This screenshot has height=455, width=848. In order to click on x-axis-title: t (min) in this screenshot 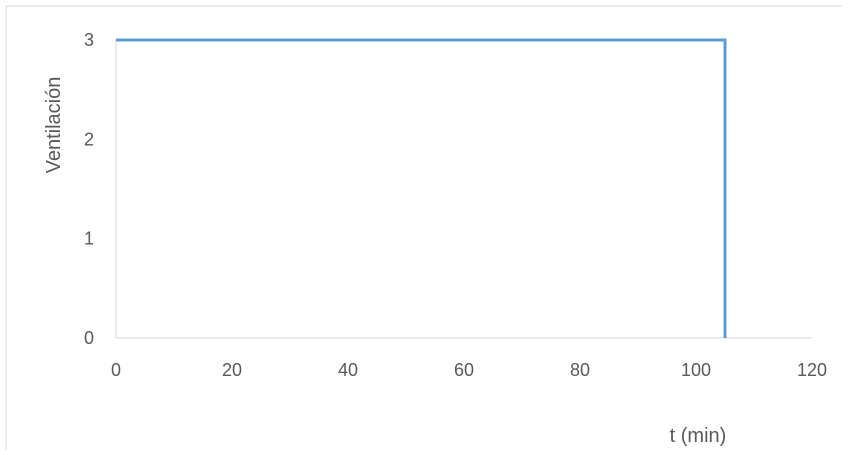, I will do `click(698, 436)`.